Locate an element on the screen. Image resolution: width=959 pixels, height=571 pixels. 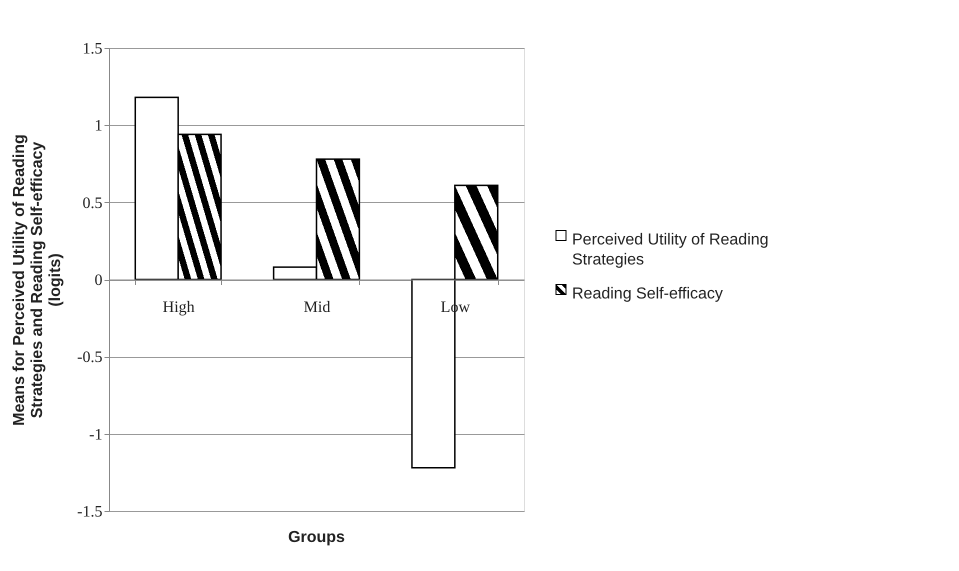
x-tick-label: Mid is located at coordinates (317, 307).